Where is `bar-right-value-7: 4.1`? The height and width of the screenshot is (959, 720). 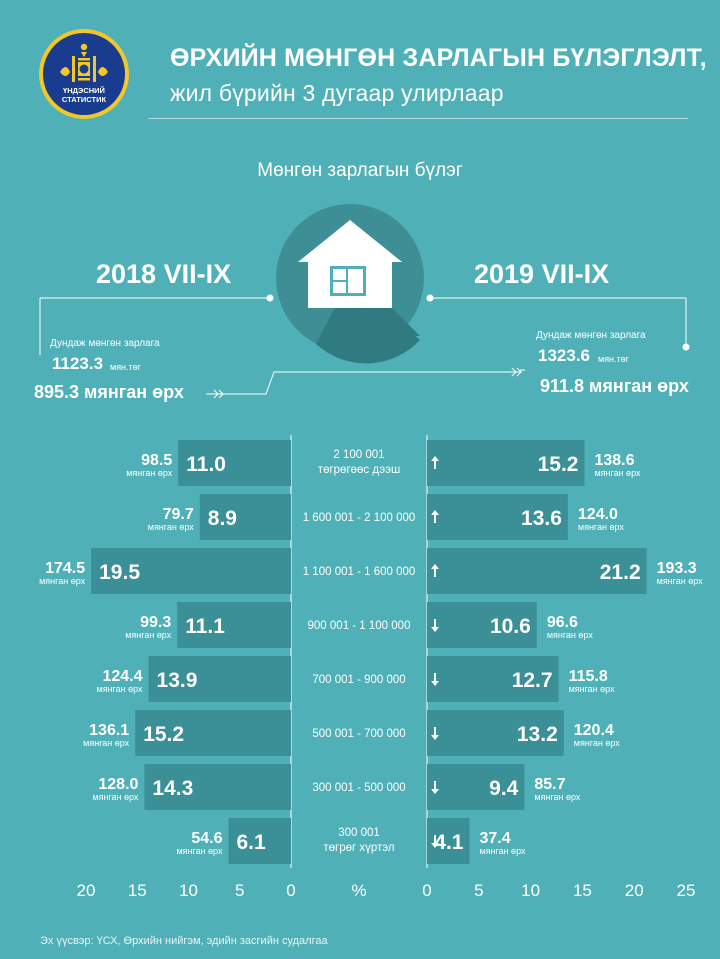
bar-right-value-7: 4.1 is located at coordinates (449, 842).